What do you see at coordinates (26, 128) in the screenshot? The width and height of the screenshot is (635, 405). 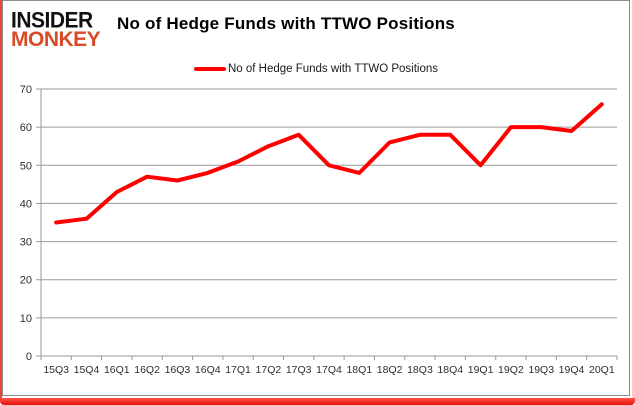 I see `svg-text: 60` at bounding box center [26, 128].